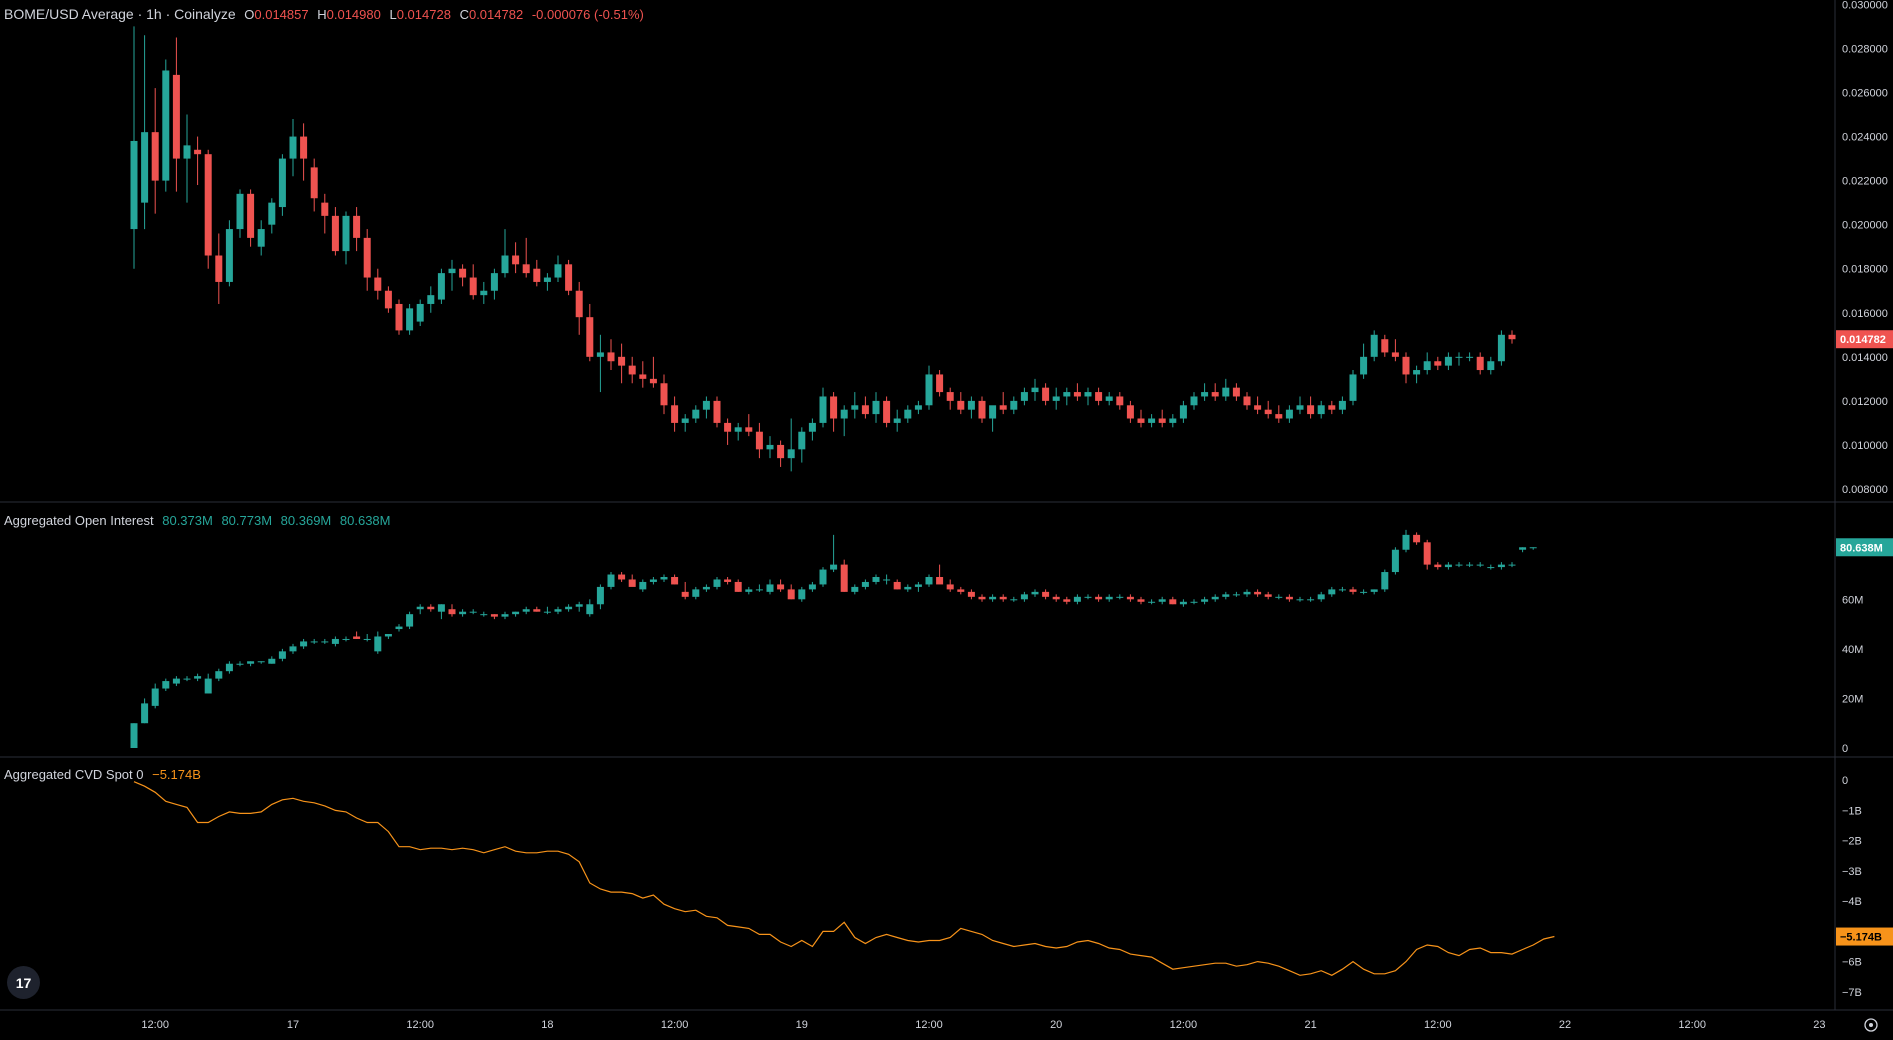  Describe the element at coordinates (492, 14) in the screenshot. I see `ohlc-close: C0.014782` at that location.